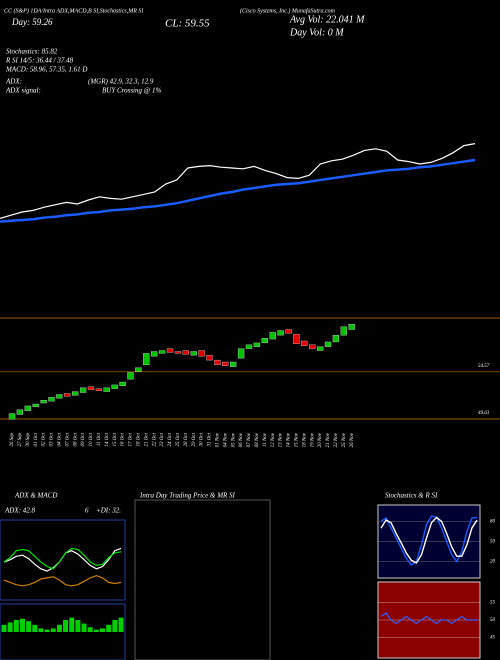 The image size is (500, 660). I want to click on stoch-line, so click(429, 540).